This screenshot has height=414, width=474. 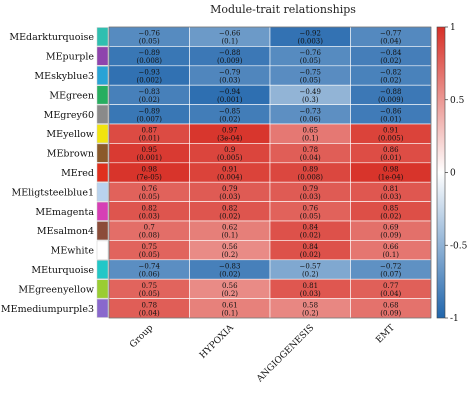 I want to click on cell-pvalue: (0.06), so click(x=149, y=275).